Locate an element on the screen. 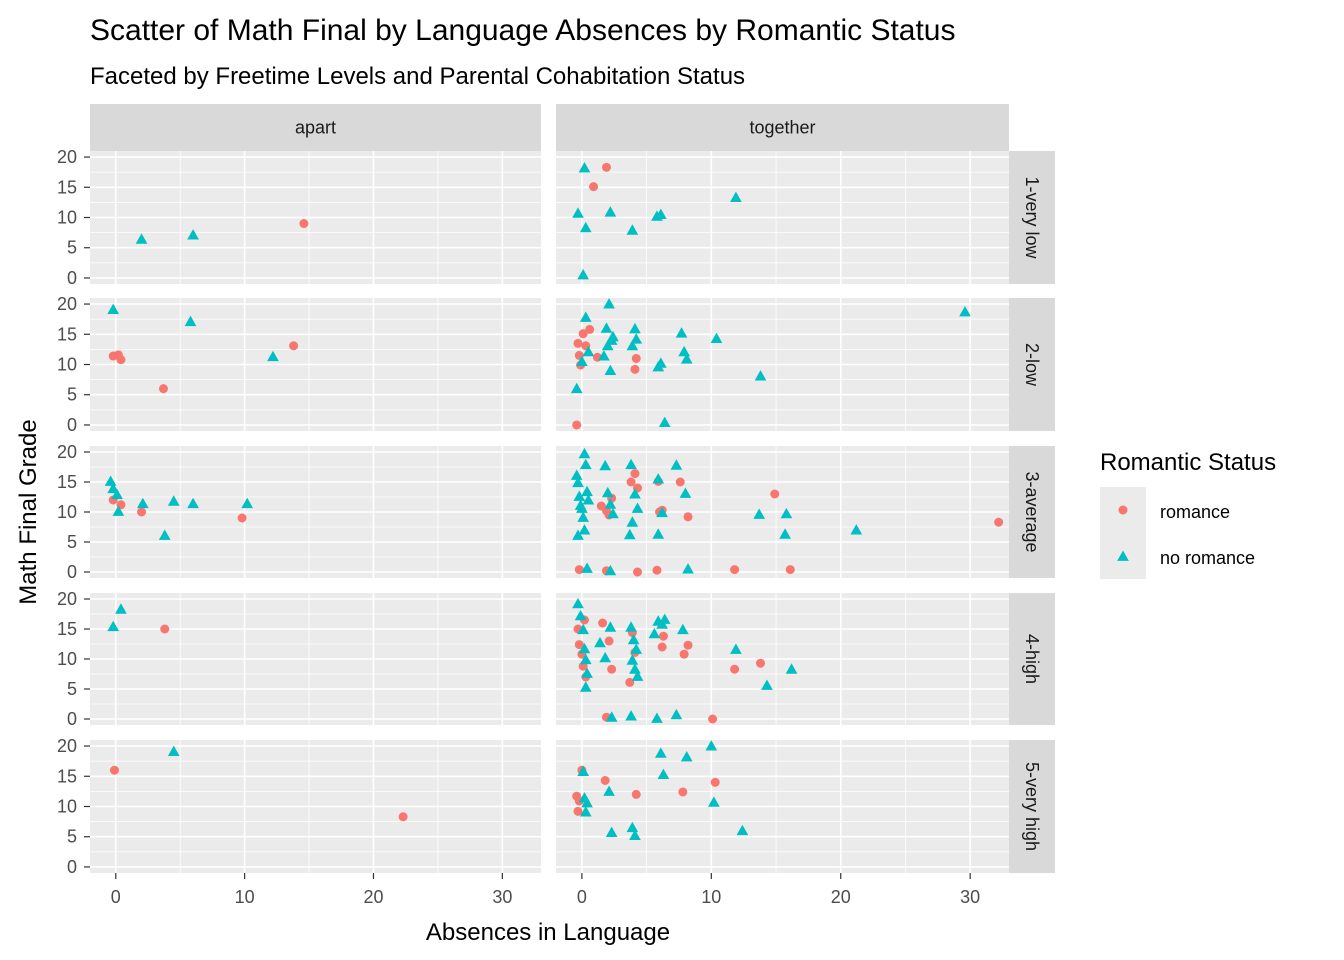 This screenshot has width=1344, height=960. x-tick-label: 10 is located at coordinates (245, 897).